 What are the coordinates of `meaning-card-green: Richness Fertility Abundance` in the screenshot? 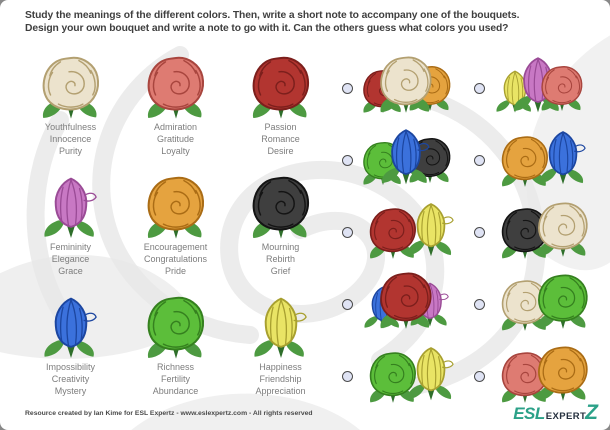 It's located at (175, 354).